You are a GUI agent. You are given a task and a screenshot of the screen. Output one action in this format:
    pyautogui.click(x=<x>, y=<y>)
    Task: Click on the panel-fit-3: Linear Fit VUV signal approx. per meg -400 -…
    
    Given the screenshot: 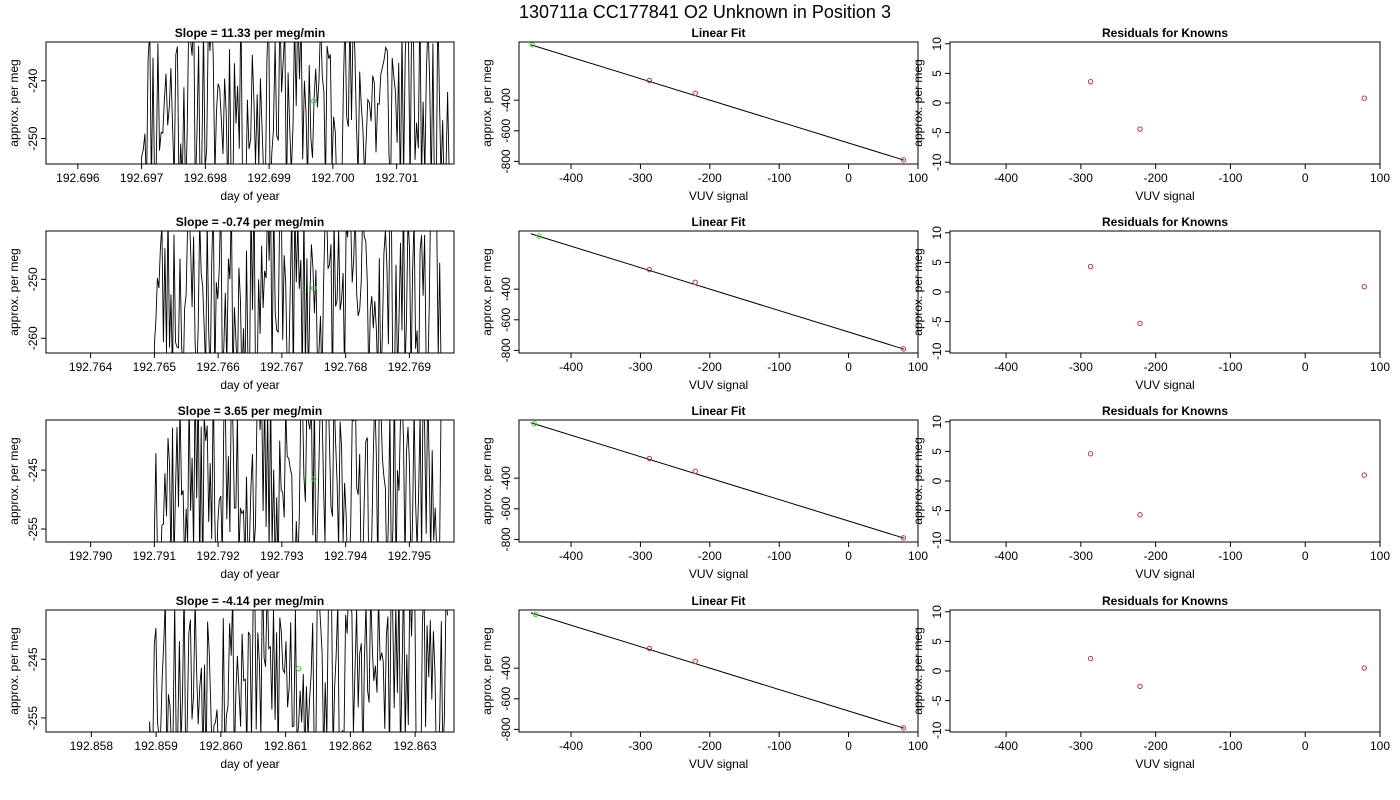 What is the action you would take?
    pyautogui.click(x=704, y=492)
    